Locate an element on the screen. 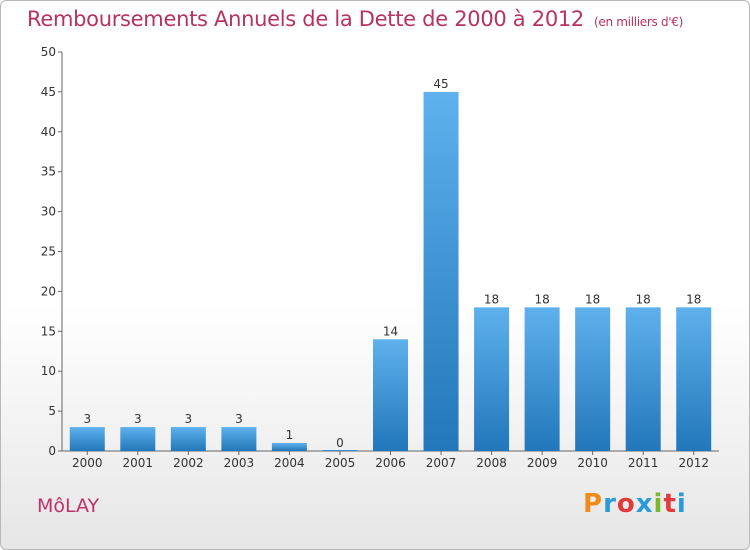 This screenshot has height=550, width=750. x-tick-label: 2000 is located at coordinates (87, 463).